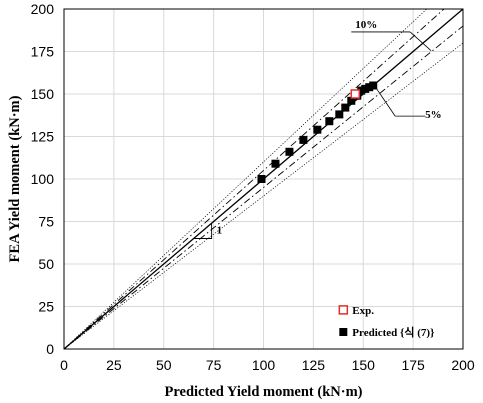  What do you see at coordinates (43, 9) in the screenshot?
I see `y-tick-label: 200` at bounding box center [43, 9].